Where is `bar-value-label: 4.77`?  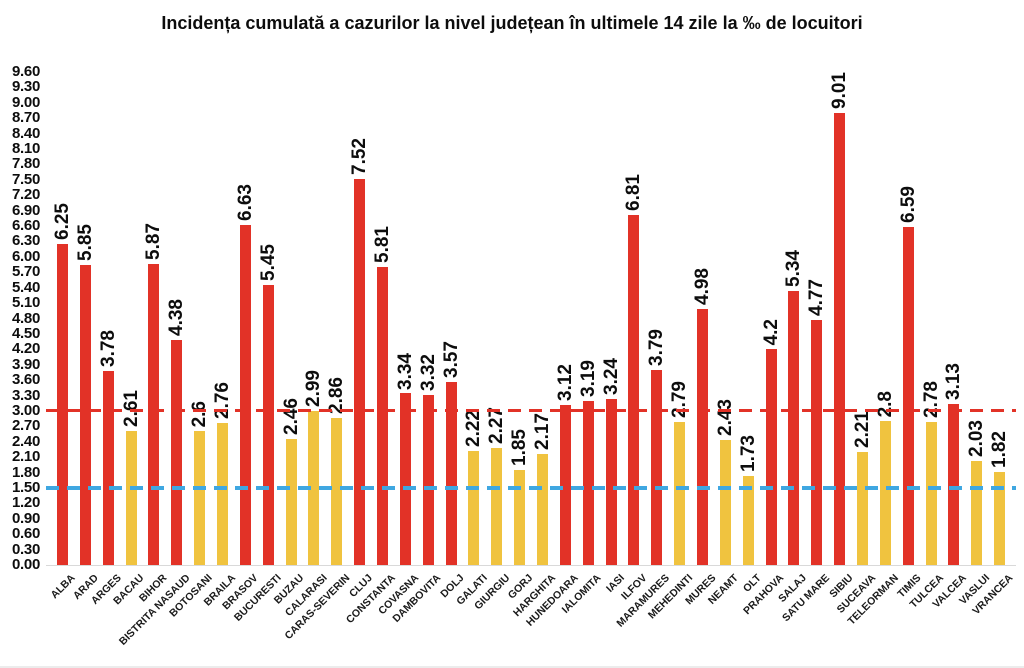
bar-value-label: 4.77 is located at coordinates (817, 298).